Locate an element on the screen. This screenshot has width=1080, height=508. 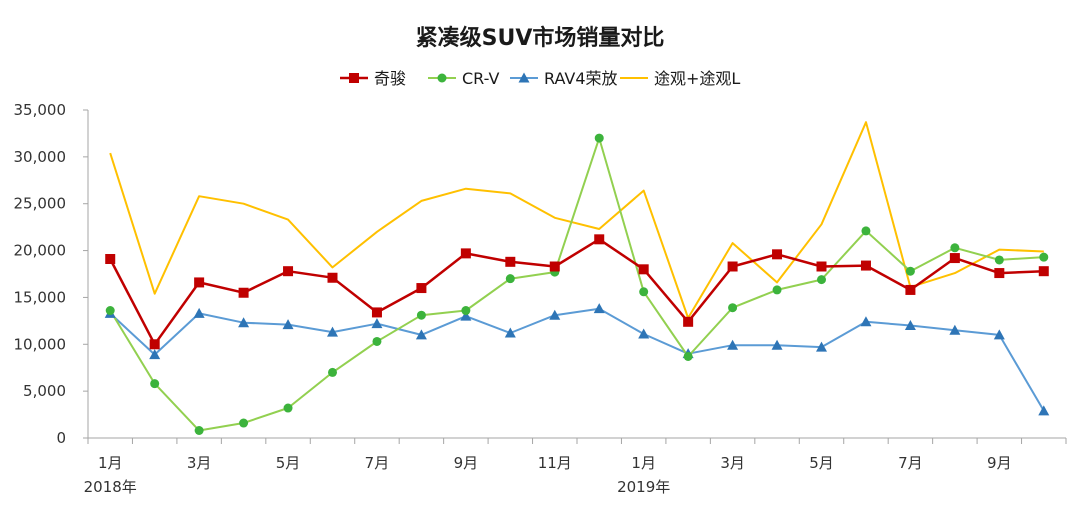
y-tick-label: 0 is located at coordinates (61, 438).